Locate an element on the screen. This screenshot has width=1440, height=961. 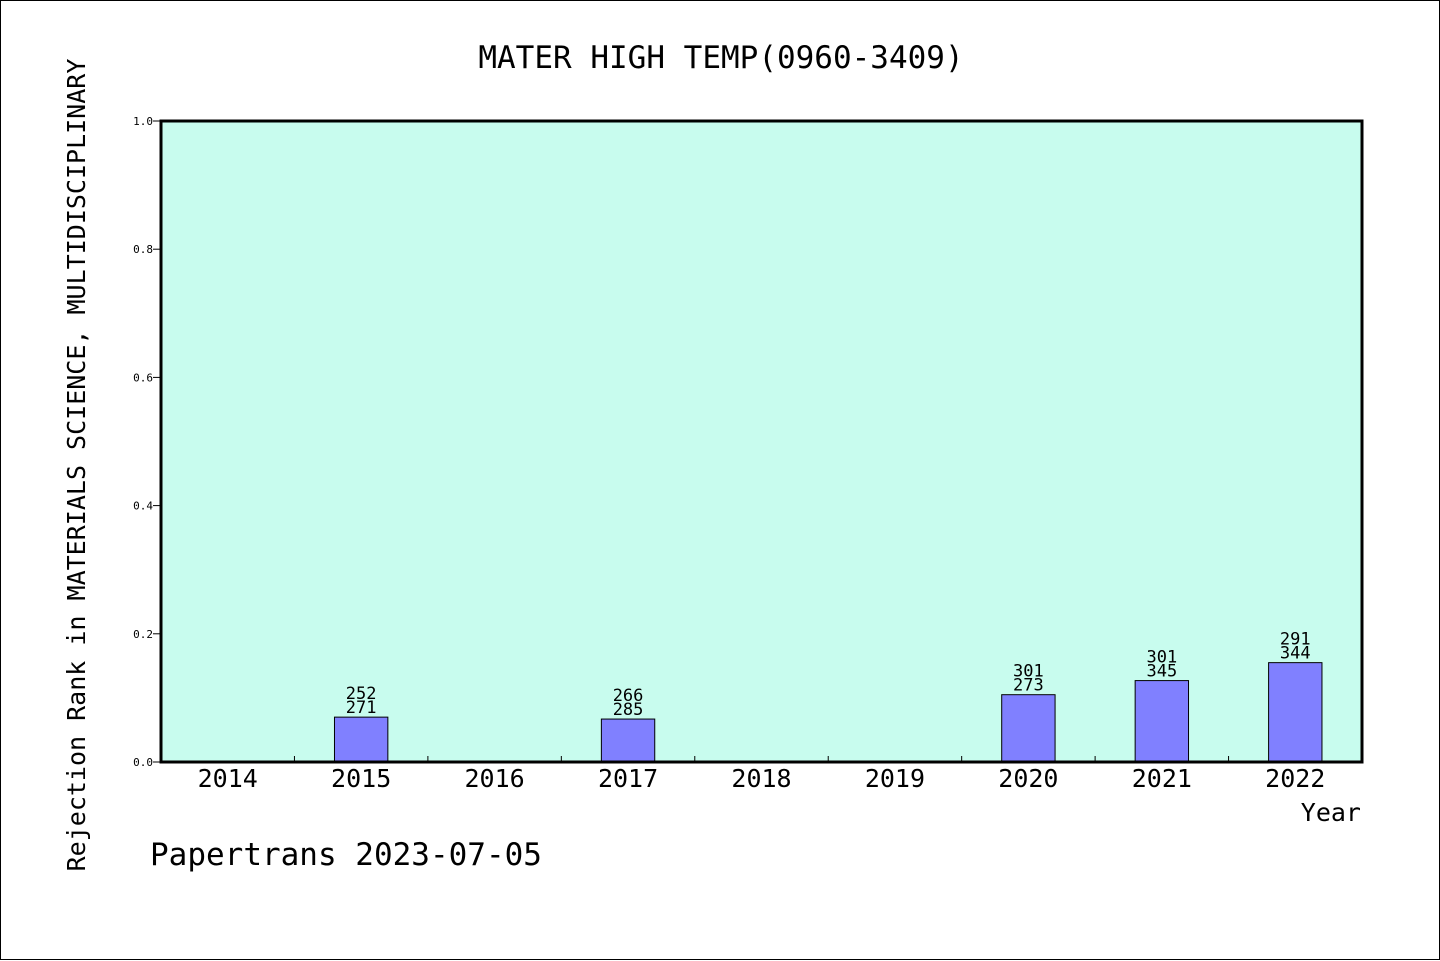
bar-2020 is located at coordinates (1028, 728).